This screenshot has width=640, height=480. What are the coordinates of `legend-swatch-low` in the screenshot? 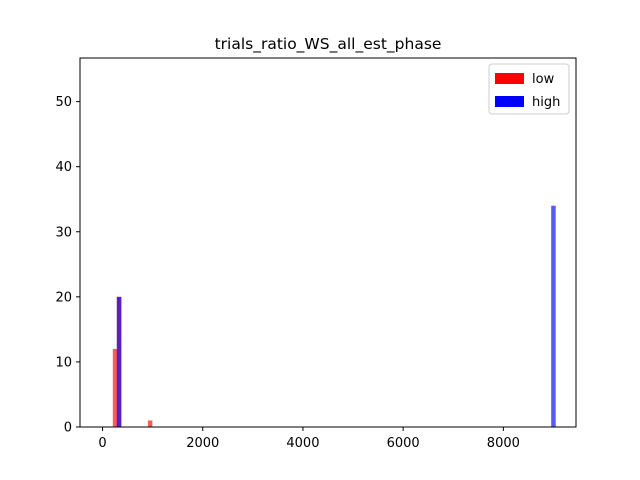 It's located at (509, 78).